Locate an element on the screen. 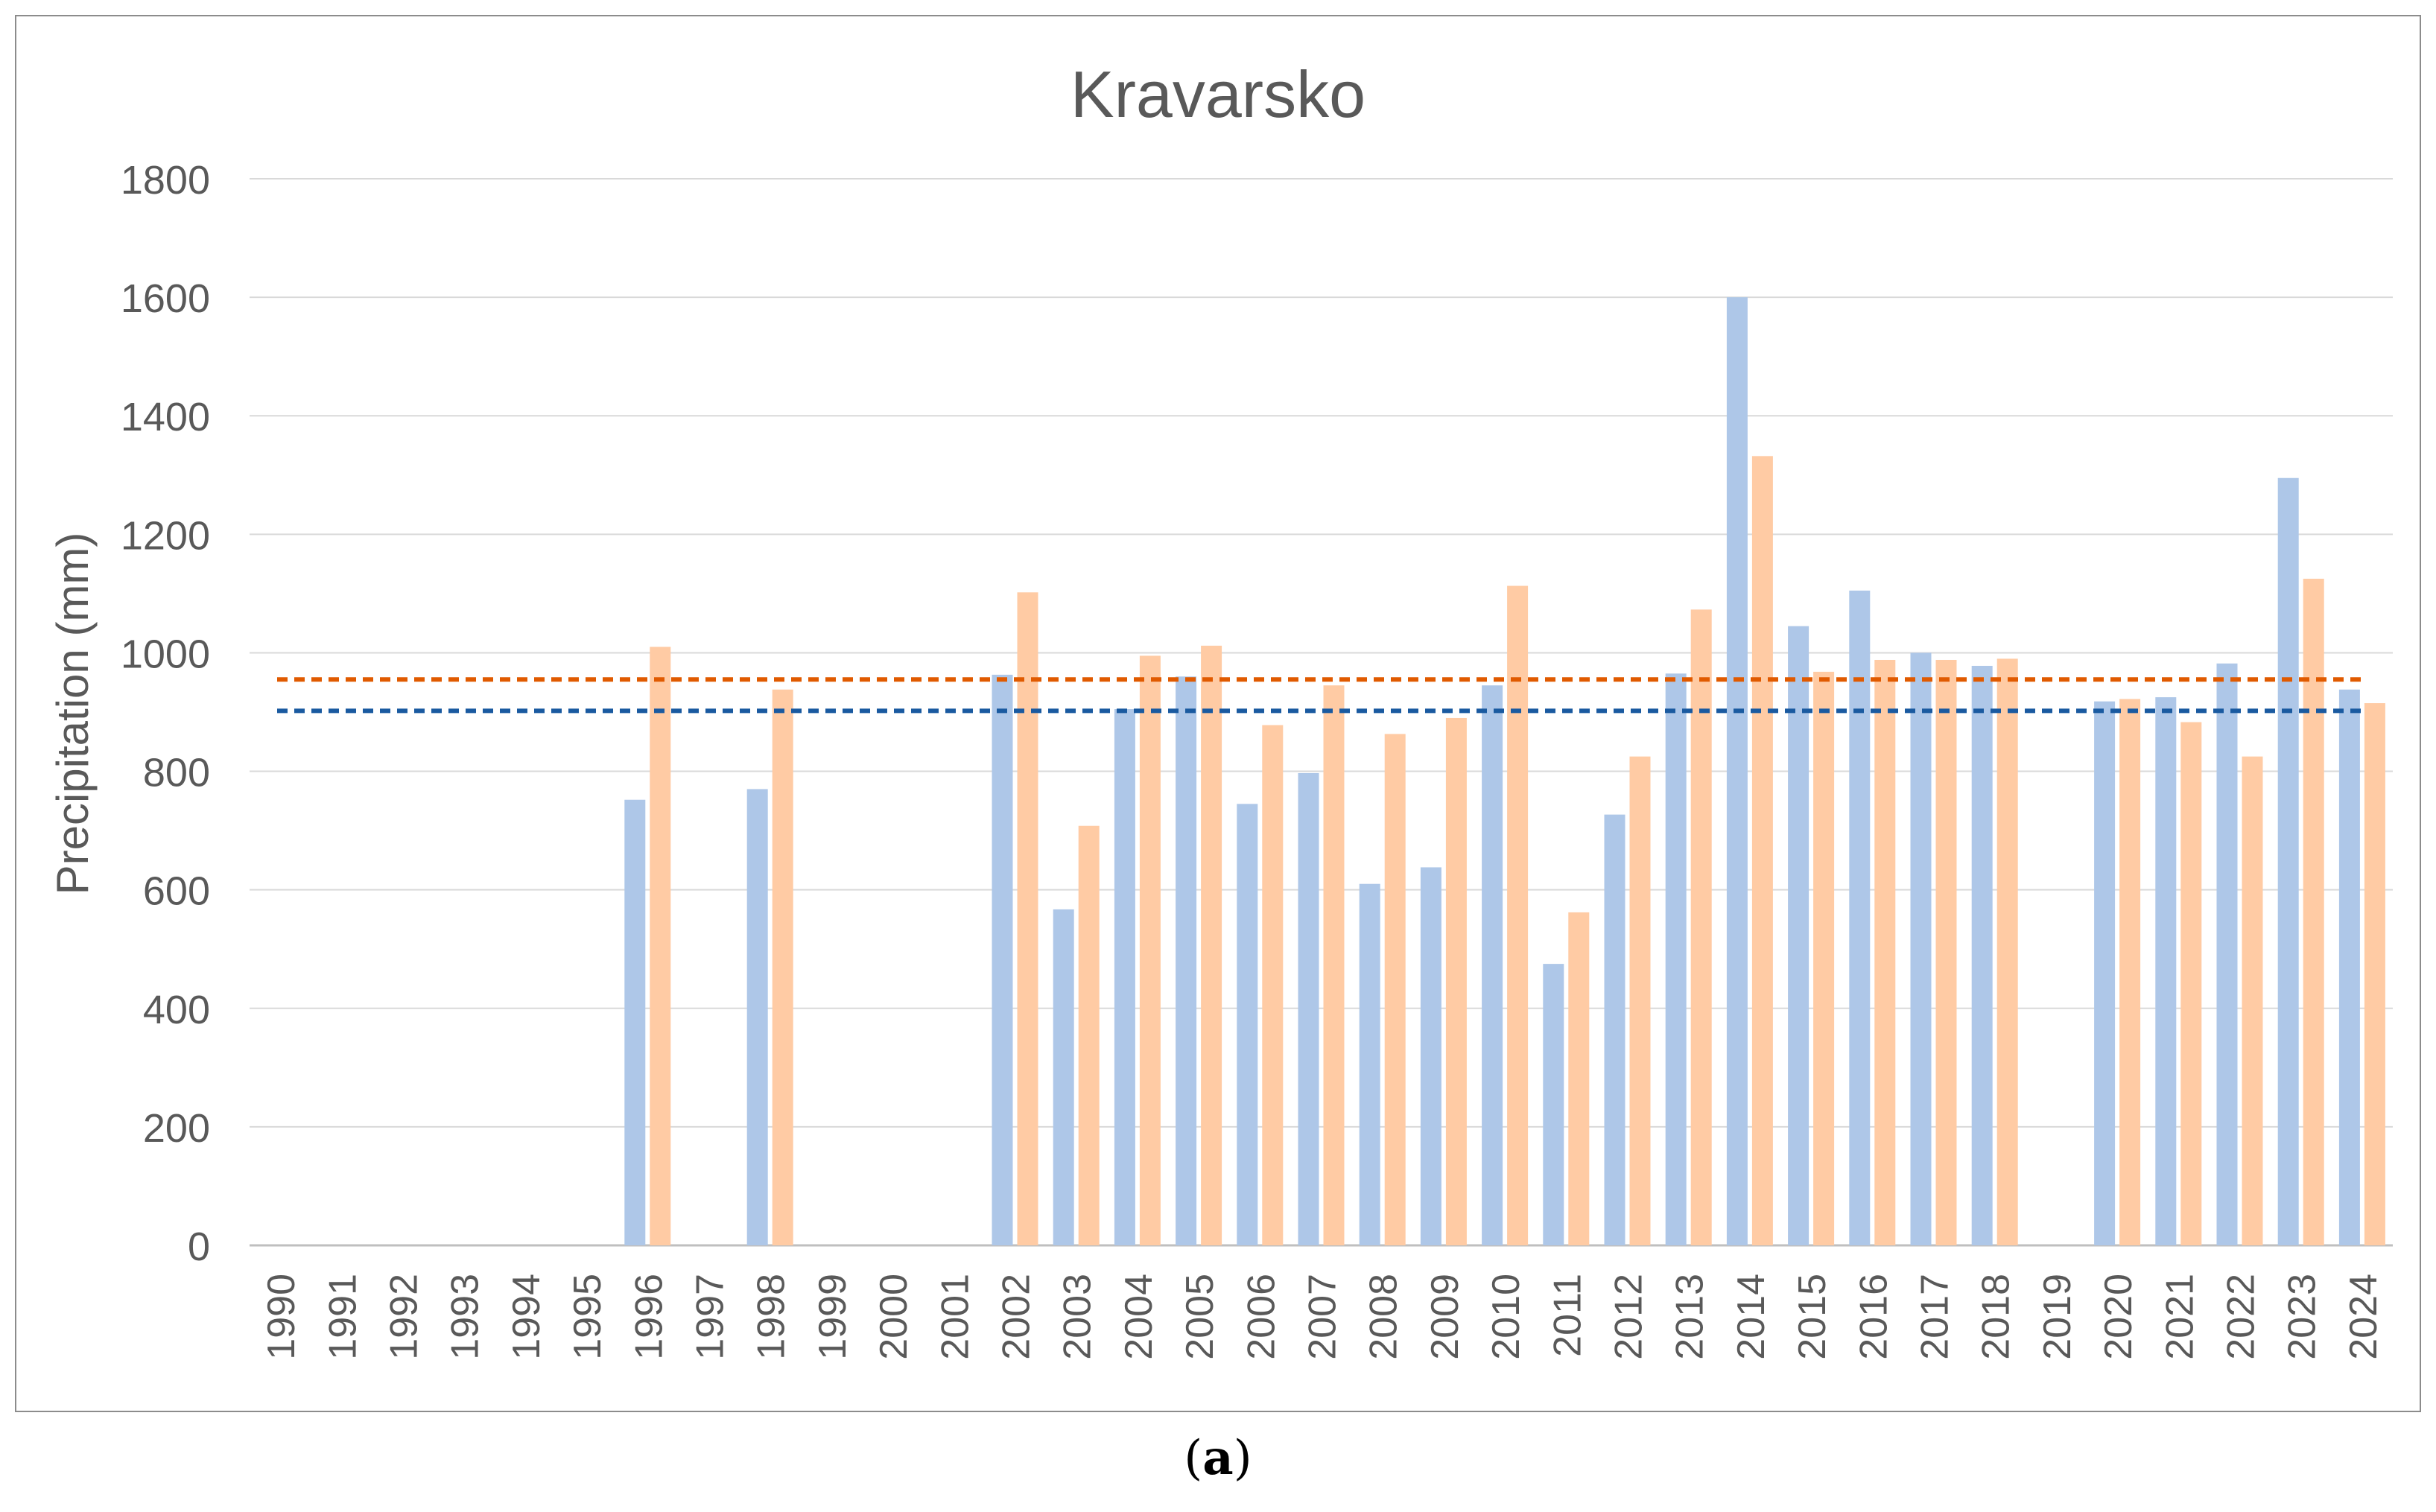  x-tick-label: 2005 is located at coordinates (1200, 1317).